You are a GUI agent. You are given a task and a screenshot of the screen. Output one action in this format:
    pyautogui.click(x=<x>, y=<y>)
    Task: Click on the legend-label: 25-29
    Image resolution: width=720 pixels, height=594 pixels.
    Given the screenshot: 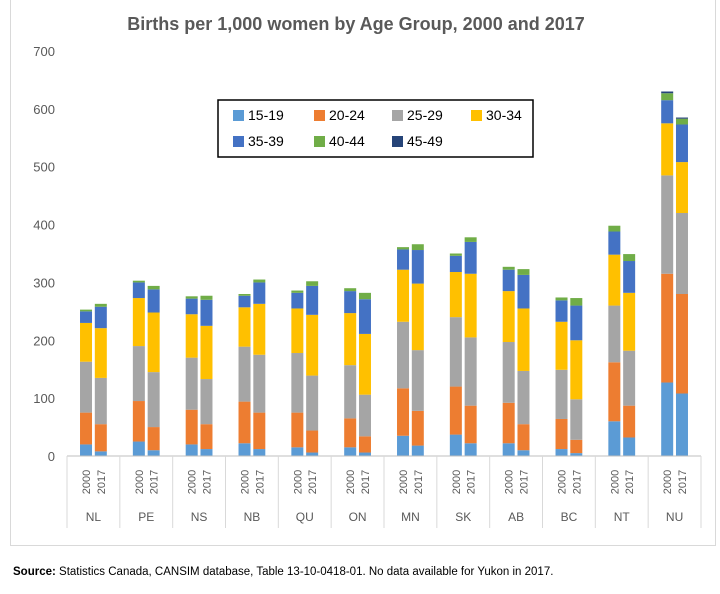 What is the action you would take?
    pyautogui.click(x=425, y=115)
    